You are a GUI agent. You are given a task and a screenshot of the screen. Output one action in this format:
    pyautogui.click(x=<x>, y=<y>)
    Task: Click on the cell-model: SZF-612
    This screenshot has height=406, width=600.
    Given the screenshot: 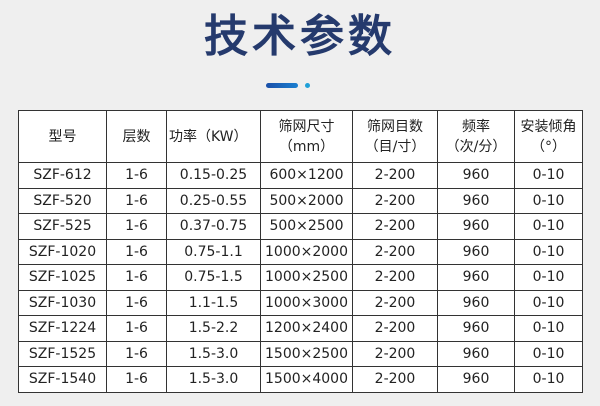 What is the action you would take?
    pyautogui.click(x=62, y=175)
    